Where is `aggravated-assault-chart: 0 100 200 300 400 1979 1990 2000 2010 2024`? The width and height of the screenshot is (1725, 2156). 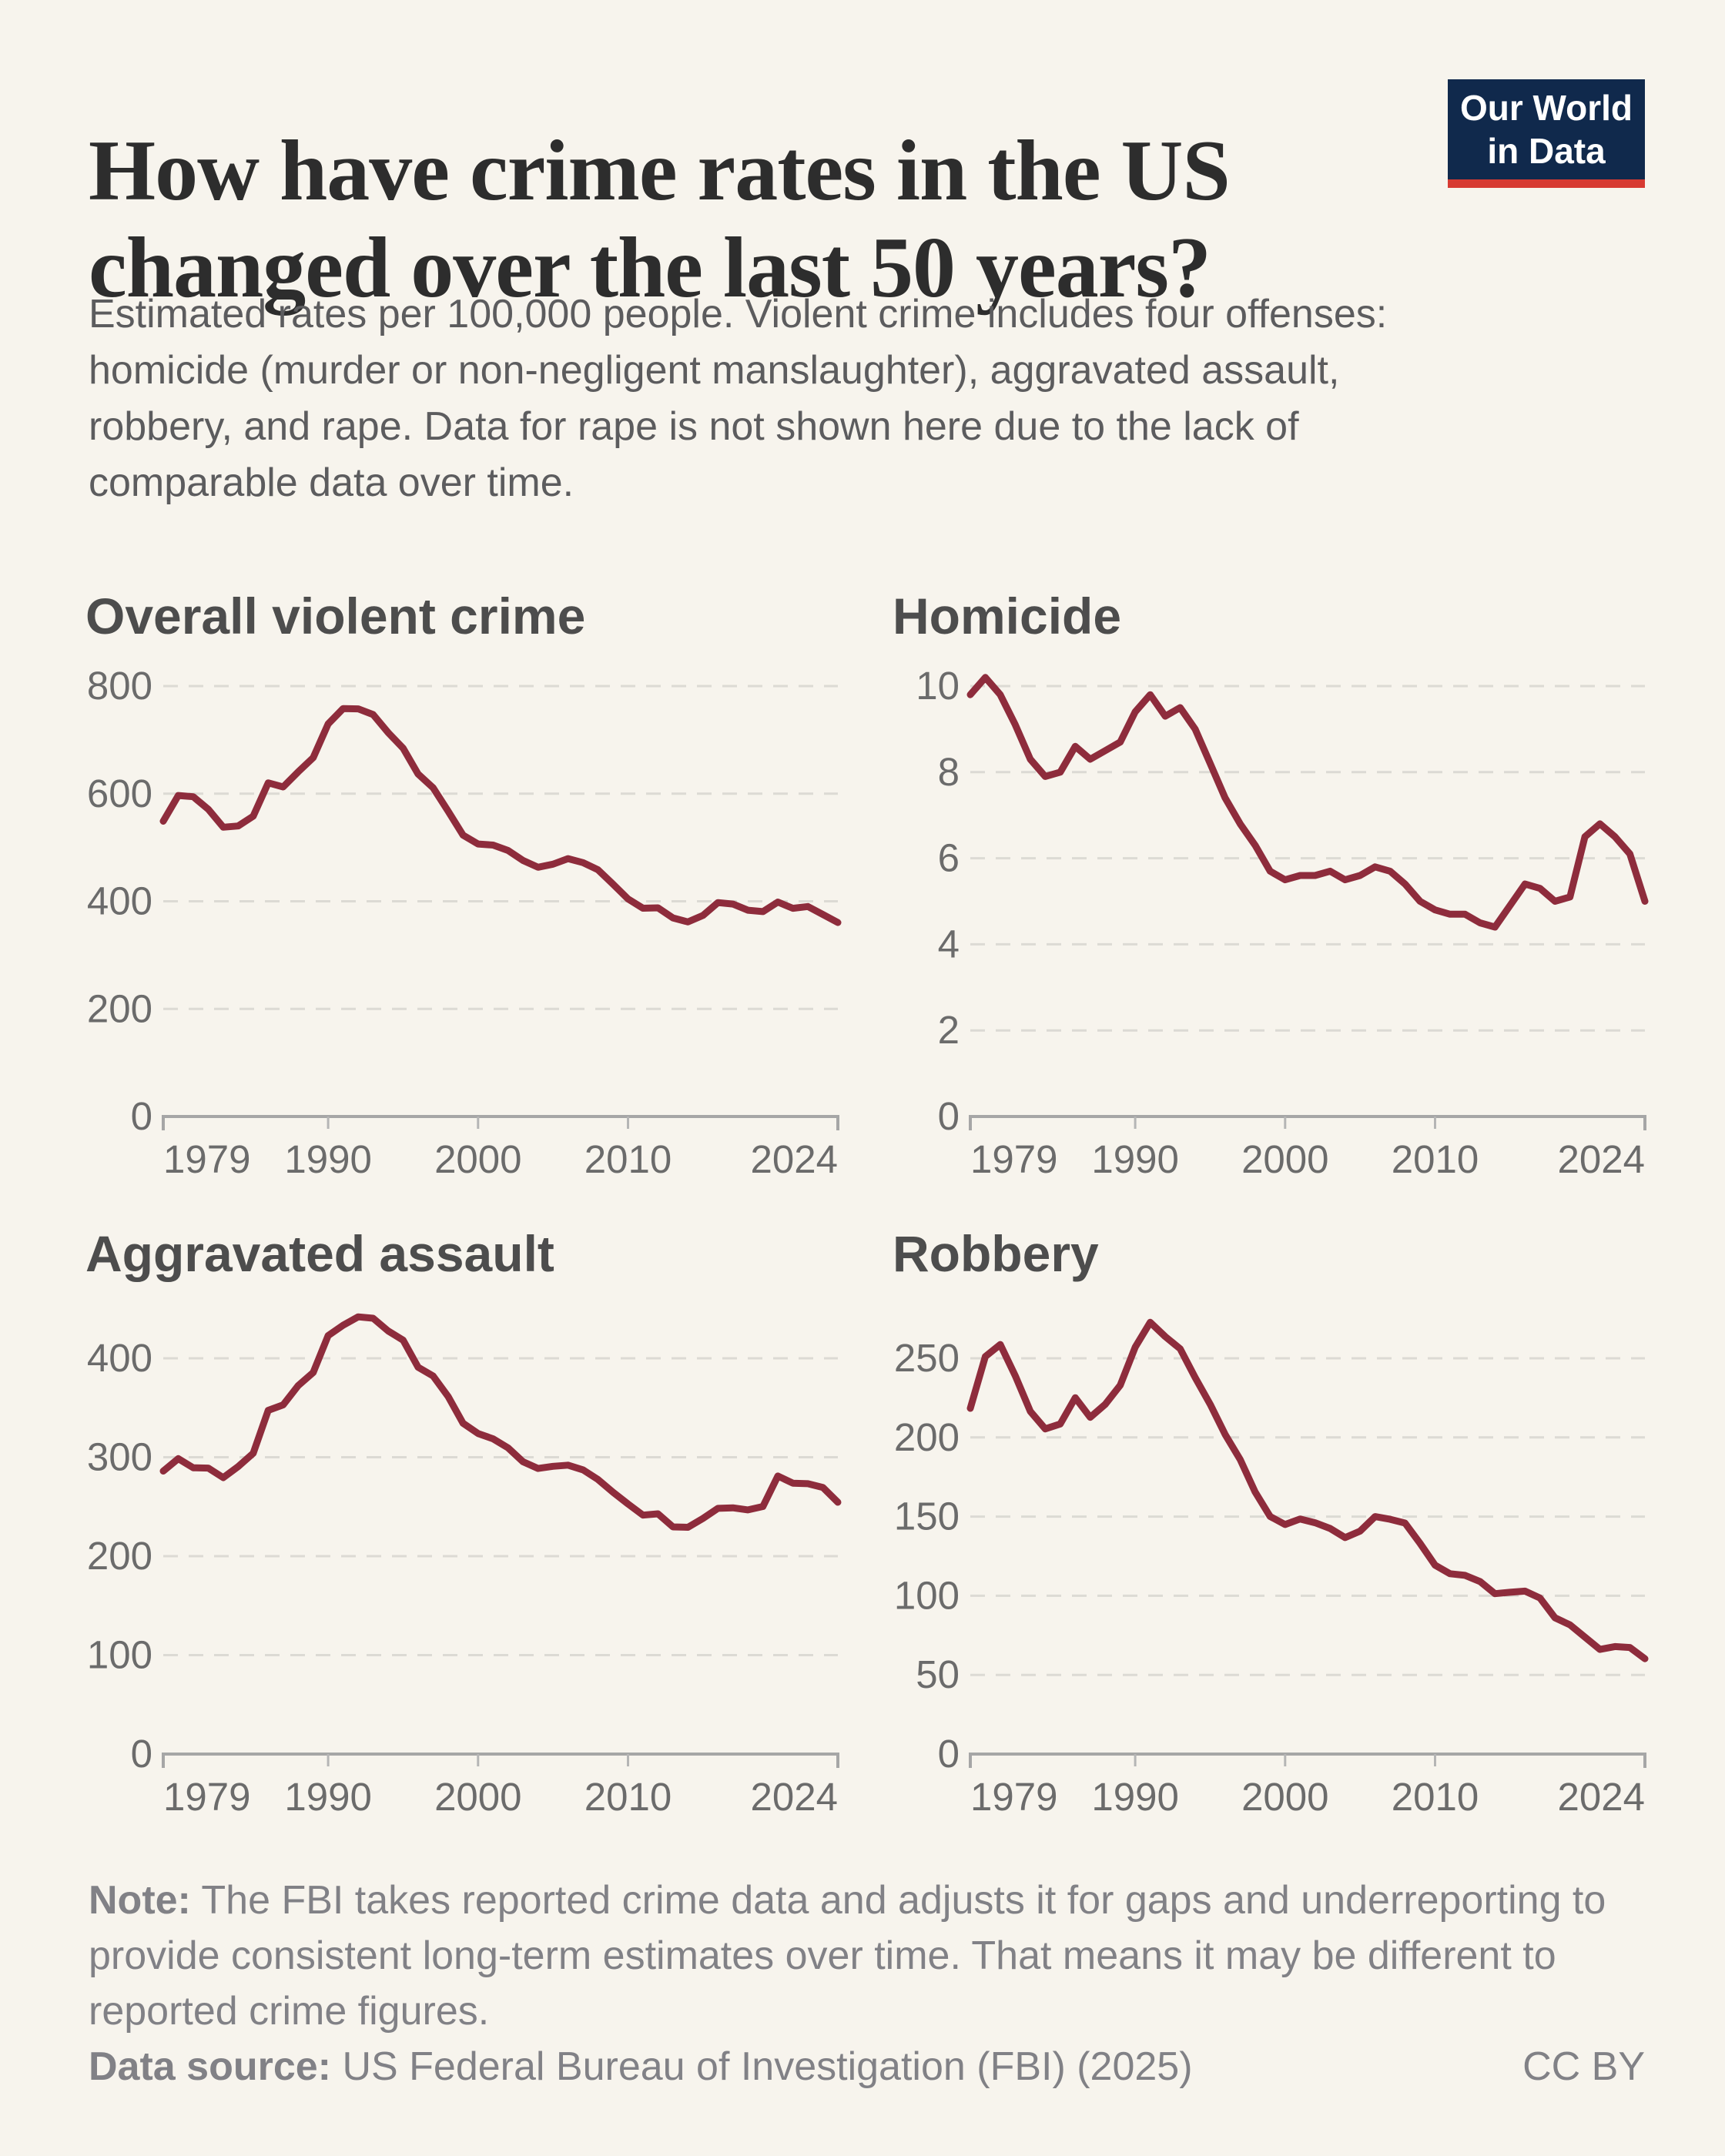
aggravated-assault-chart: 0 100 200 300 400 1979 1990 2000 2010 2024 is located at coordinates (464, 1566).